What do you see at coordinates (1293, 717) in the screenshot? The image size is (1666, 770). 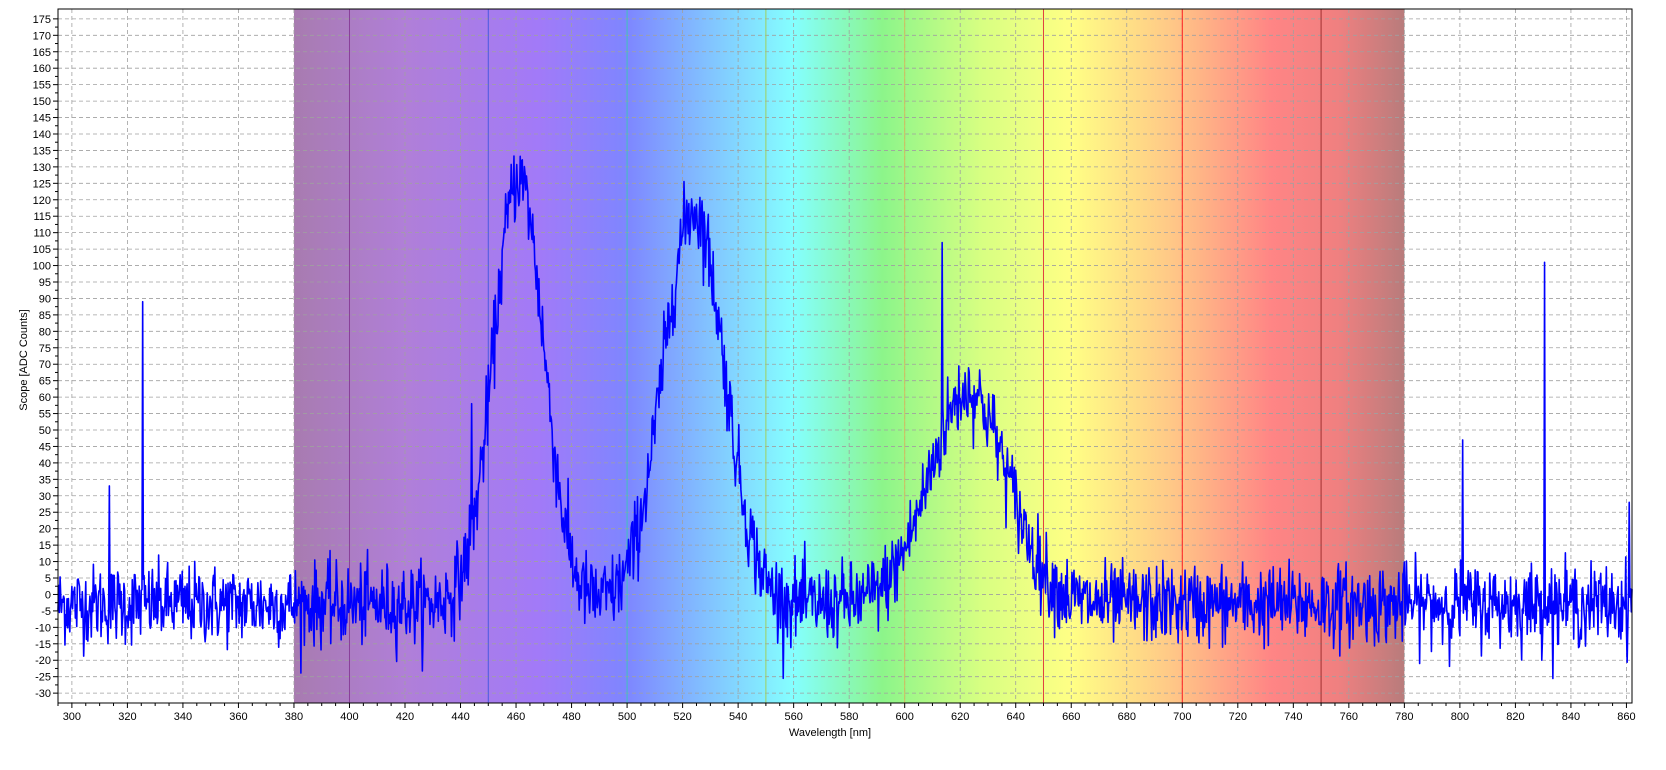 I see `x-tick-label: 740` at bounding box center [1293, 717].